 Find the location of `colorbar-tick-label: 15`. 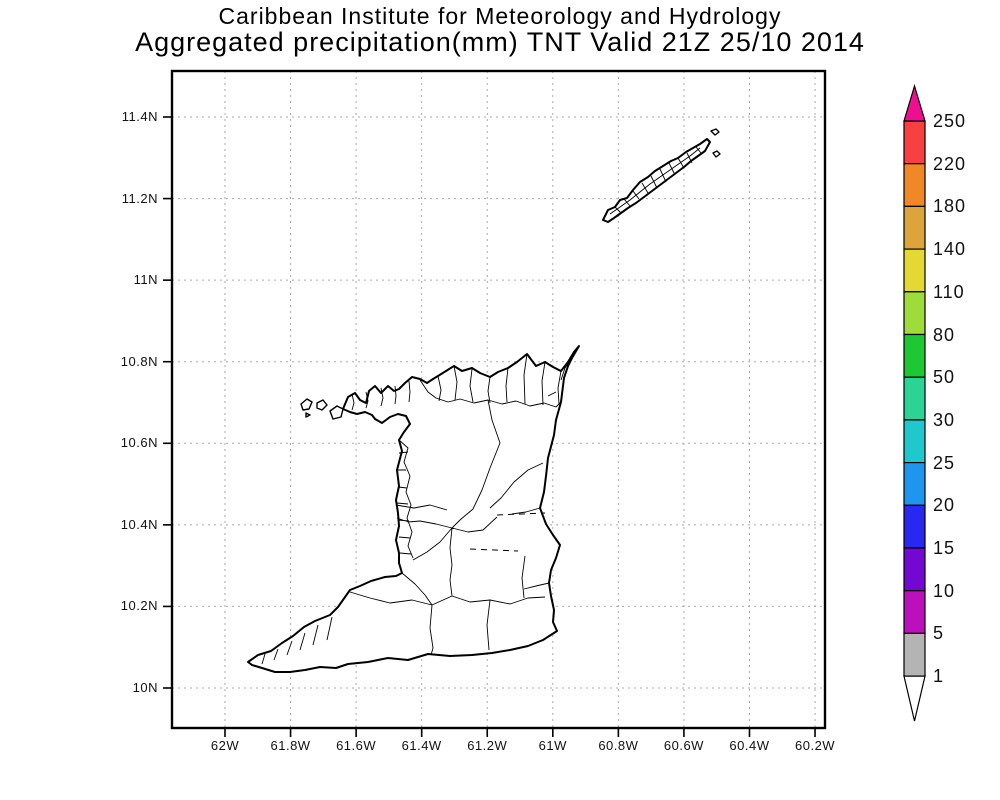

colorbar-tick-label: 15 is located at coordinates (944, 548).